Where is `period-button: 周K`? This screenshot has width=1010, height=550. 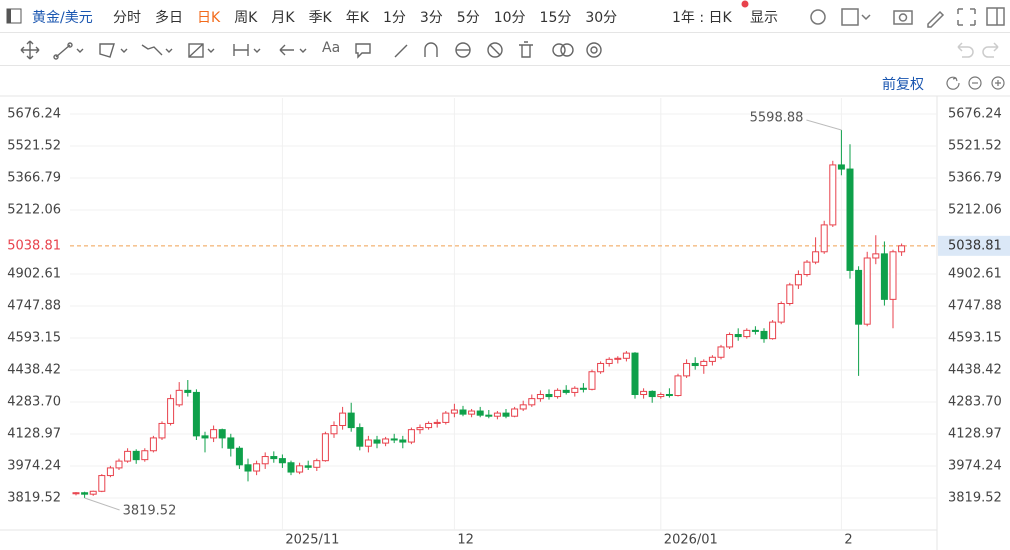
period-button: 周K is located at coordinates (246, 18).